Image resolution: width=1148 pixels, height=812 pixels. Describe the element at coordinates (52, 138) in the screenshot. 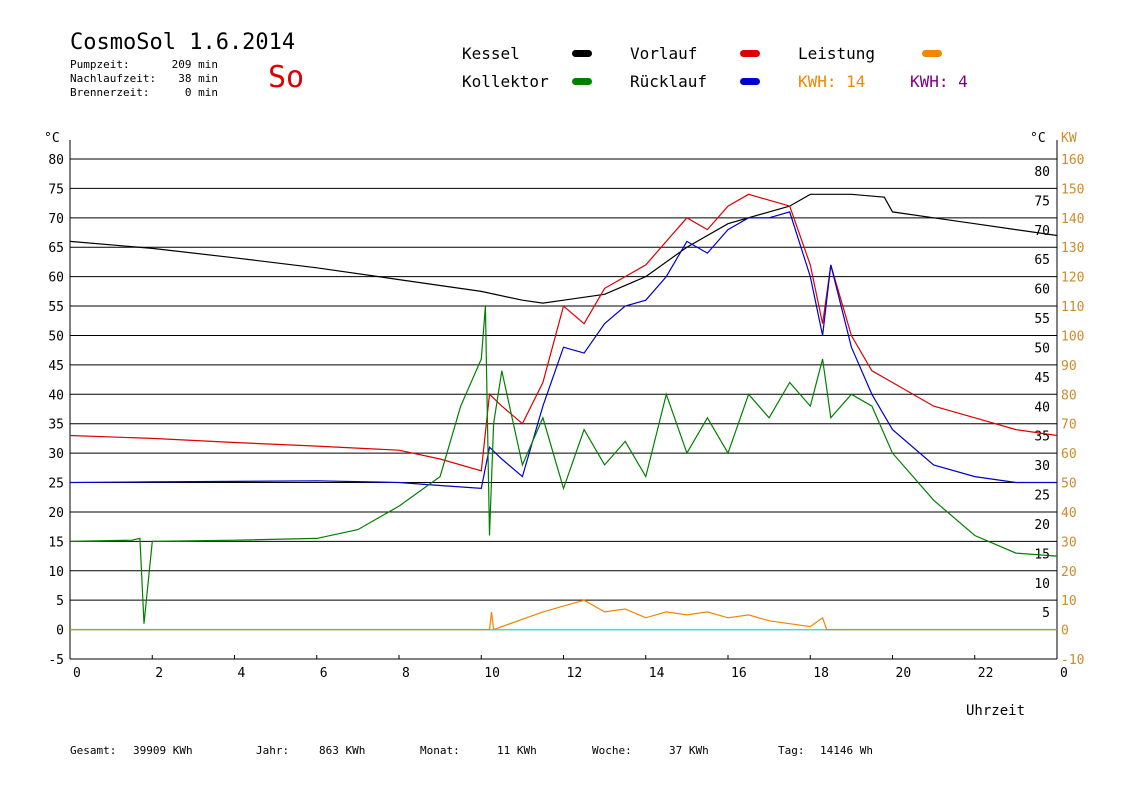

I see `y-axis-unit-left: °C` at that location.